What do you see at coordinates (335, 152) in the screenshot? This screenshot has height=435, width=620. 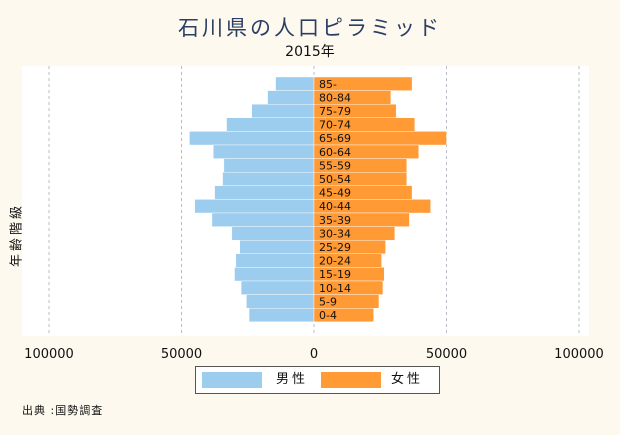 I see `age-group-label: 60-64` at bounding box center [335, 152].